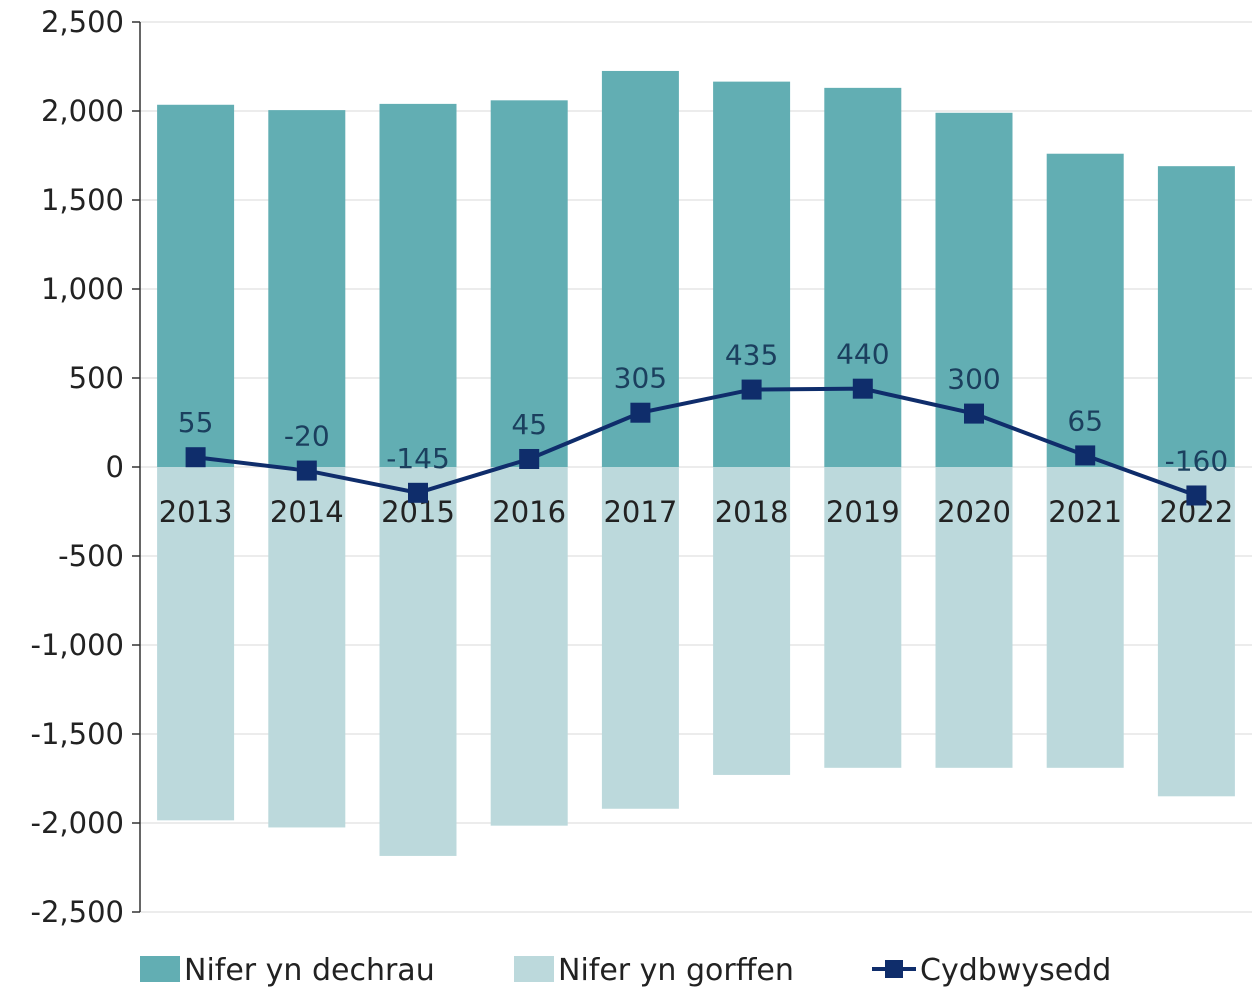 The image size is (1256, 990). I want to click on balance-data-label: 45, so click(529, 424).